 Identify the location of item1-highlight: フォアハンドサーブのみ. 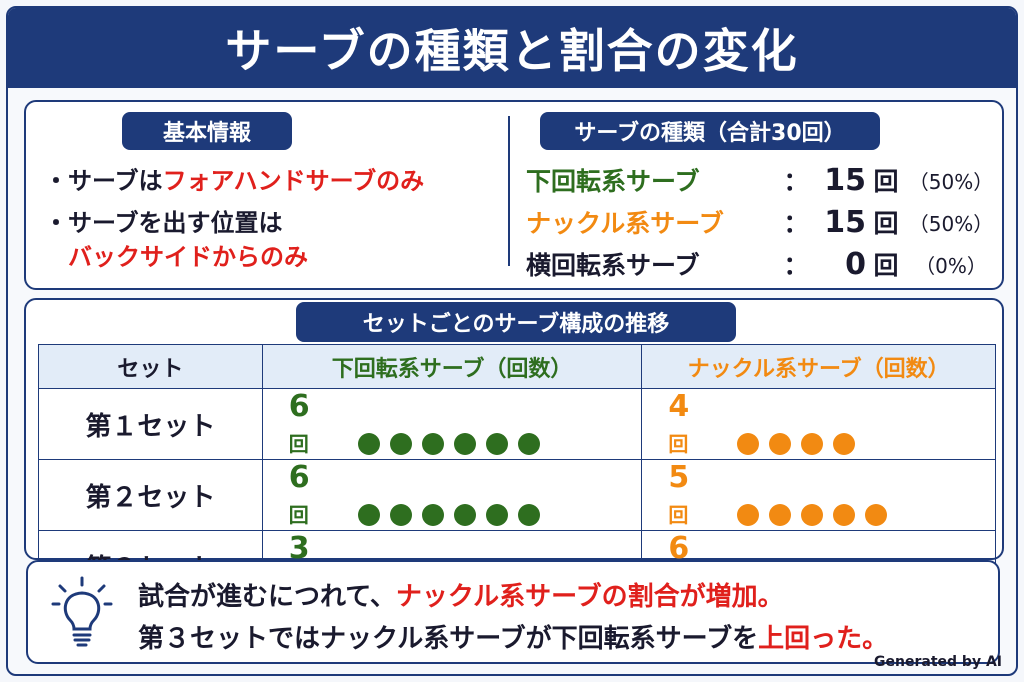
(293, 181).